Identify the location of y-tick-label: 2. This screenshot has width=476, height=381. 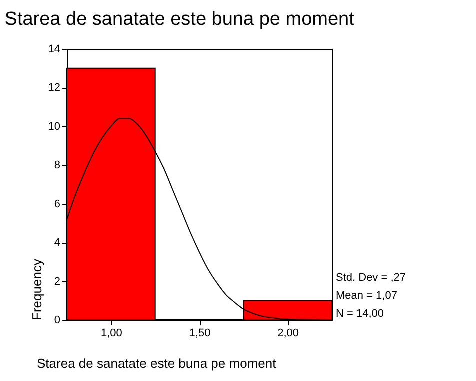
(57, 282).